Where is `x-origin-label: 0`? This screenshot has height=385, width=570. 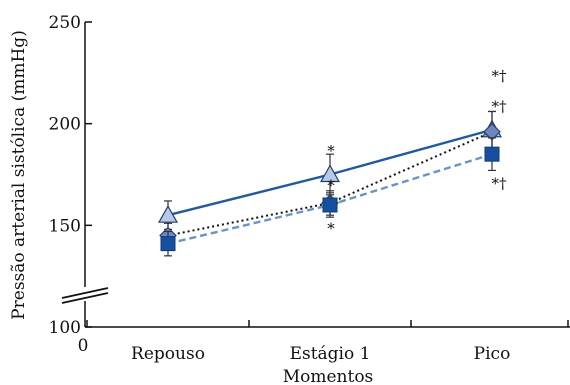
x-origin-label: 0 is located at coordinates (83, 346).